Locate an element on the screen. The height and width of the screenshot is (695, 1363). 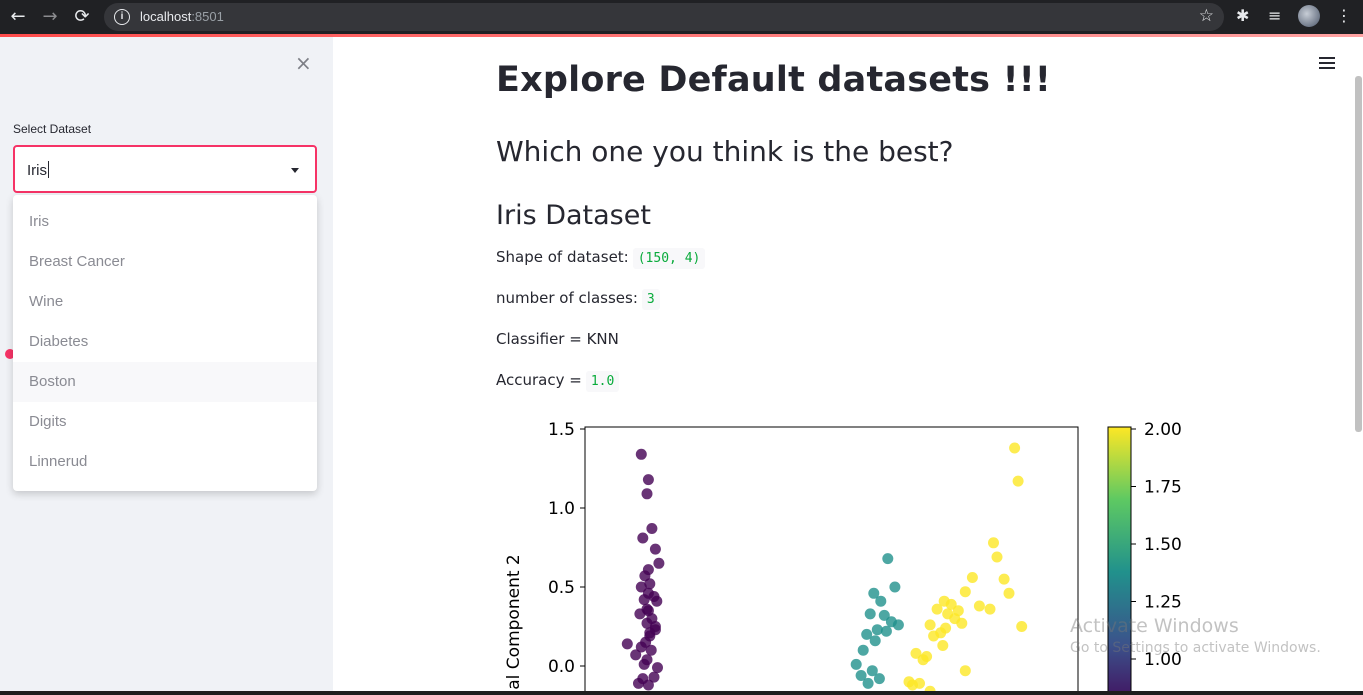
top-decoration-bar is located at coordinates (681, 35).